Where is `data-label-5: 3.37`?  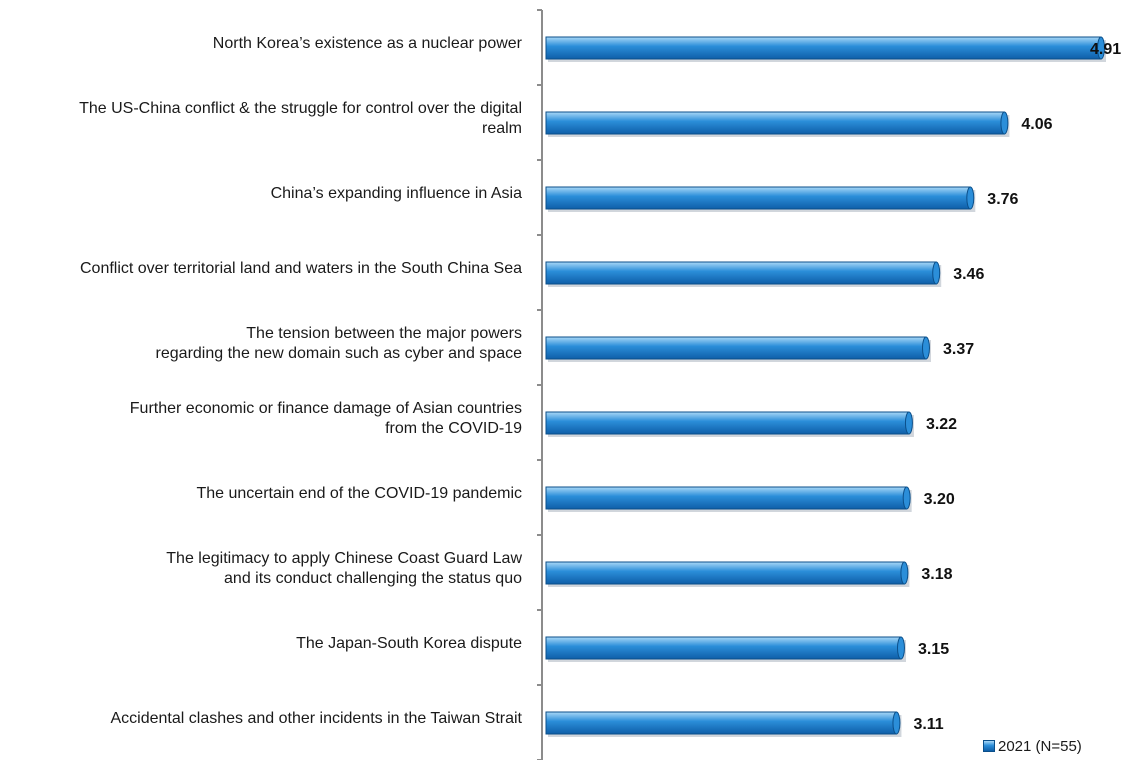 data-label-5: 3.37 is located at coordinates (958, 349).